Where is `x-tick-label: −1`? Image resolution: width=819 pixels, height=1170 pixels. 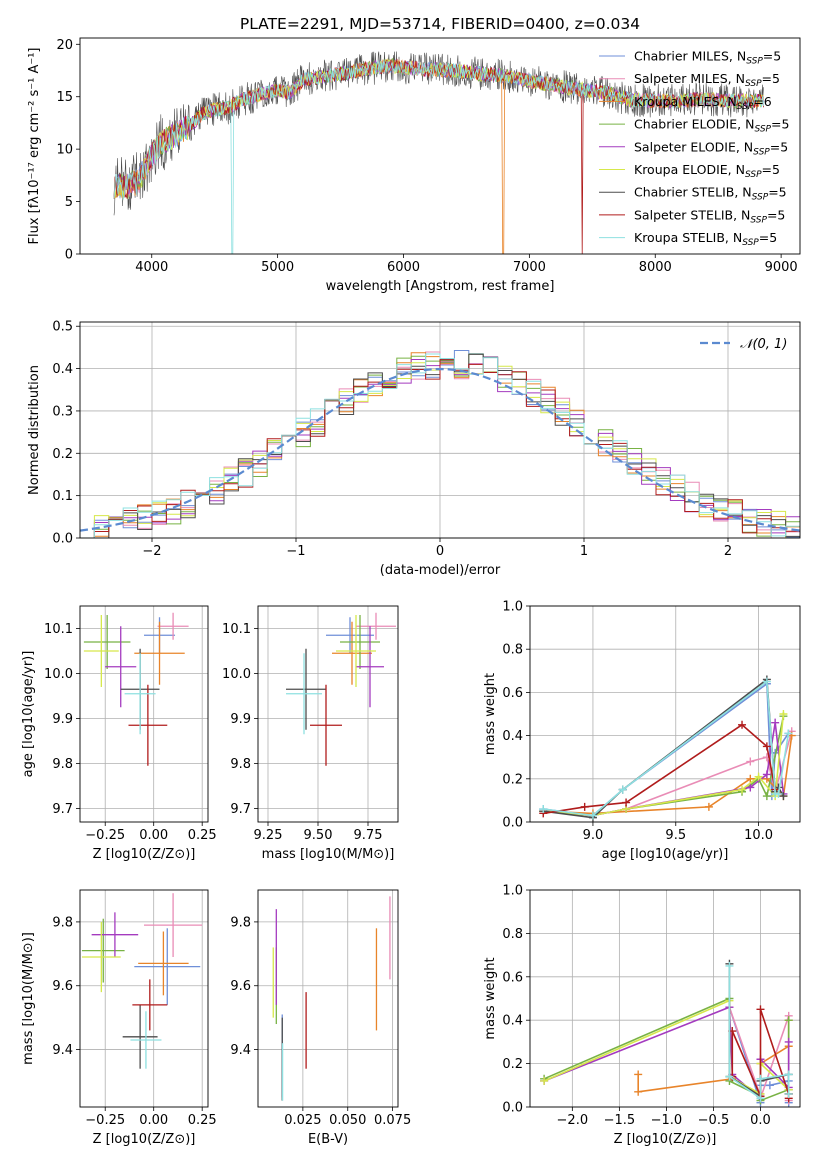 x-tick-label: −1 is located at coordinates (295, 551).